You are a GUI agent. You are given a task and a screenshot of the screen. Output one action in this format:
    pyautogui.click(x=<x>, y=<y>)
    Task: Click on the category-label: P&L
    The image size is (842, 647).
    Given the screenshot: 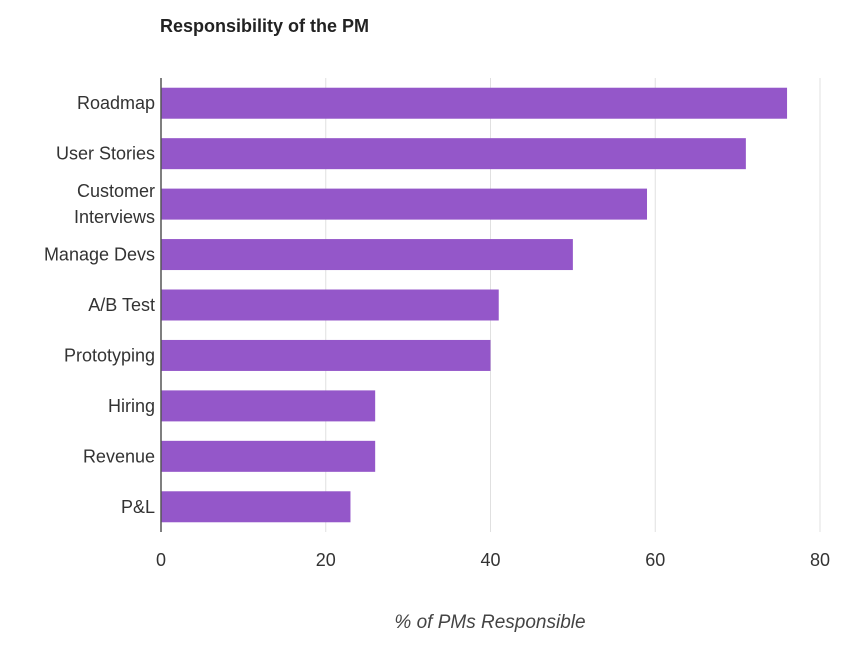 What is the action you would take?
    pyautogui.click(x=138, y=507)
    